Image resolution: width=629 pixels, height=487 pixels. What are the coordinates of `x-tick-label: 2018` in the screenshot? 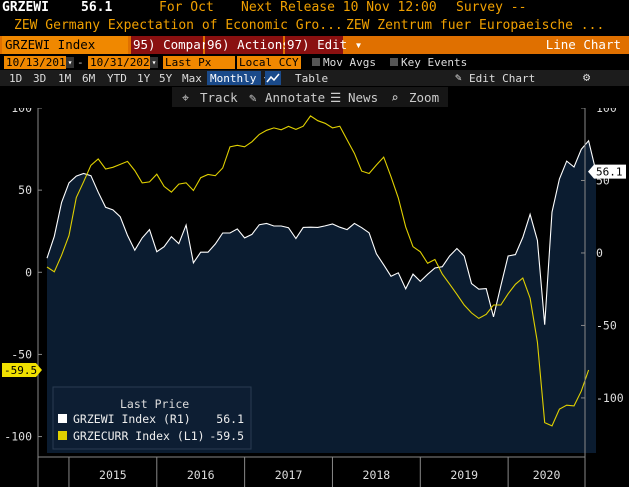 It's located at (377, 475).